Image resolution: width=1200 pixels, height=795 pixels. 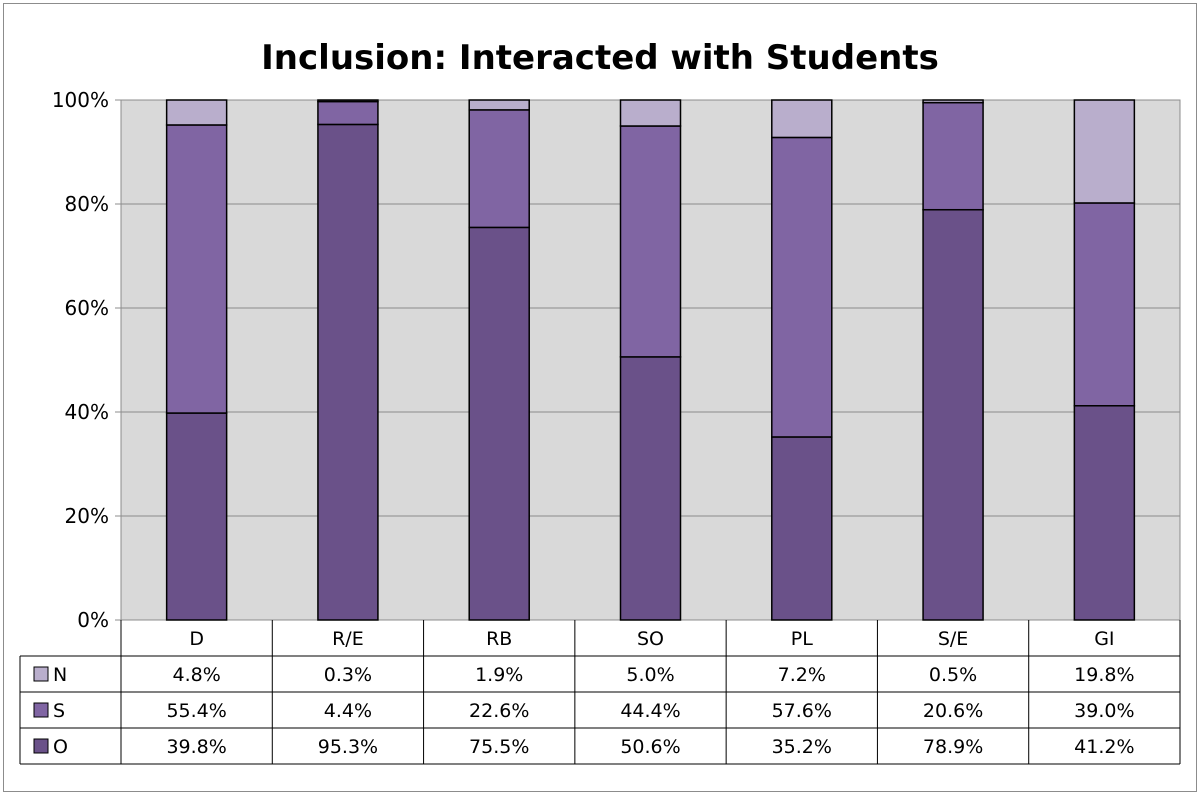 What do you see at coordinates (196, 269) in the screenshot?
I see `bar-s-d` at bounding box center [196, 269].